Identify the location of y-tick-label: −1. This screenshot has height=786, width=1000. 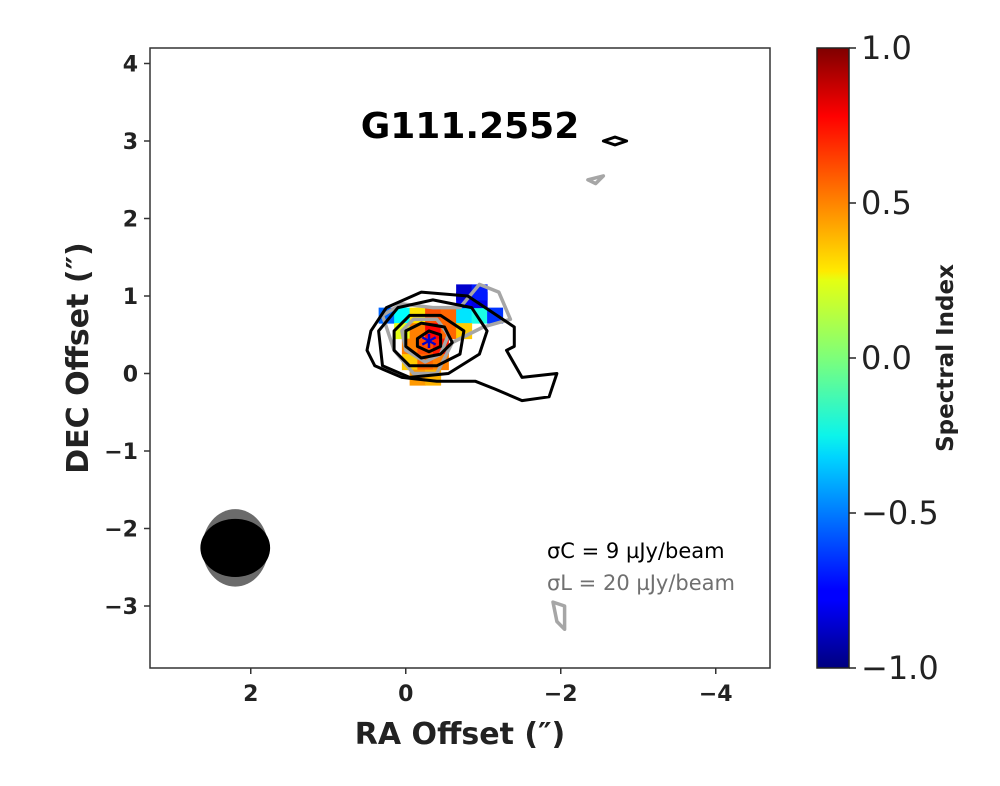
(121, 452).